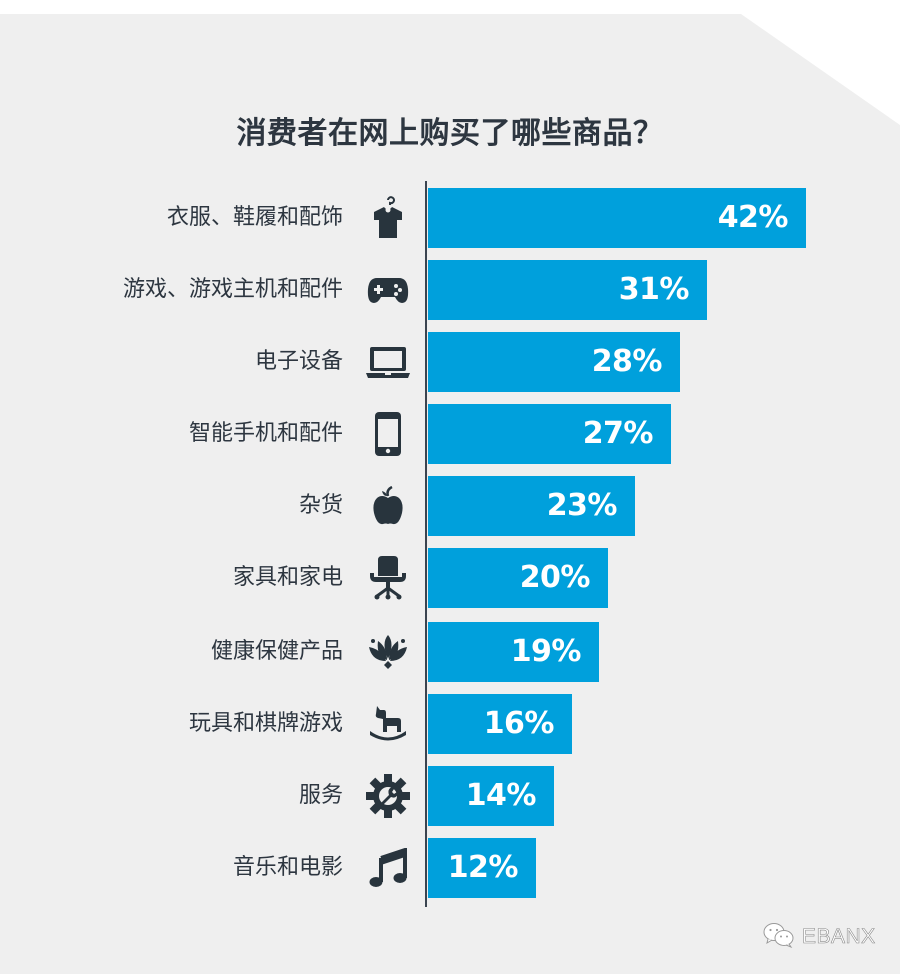 The width and height of the screenshot is (900, 974). I want to click on bar-row: 智能手机和配件 27%, so click(450, 434).